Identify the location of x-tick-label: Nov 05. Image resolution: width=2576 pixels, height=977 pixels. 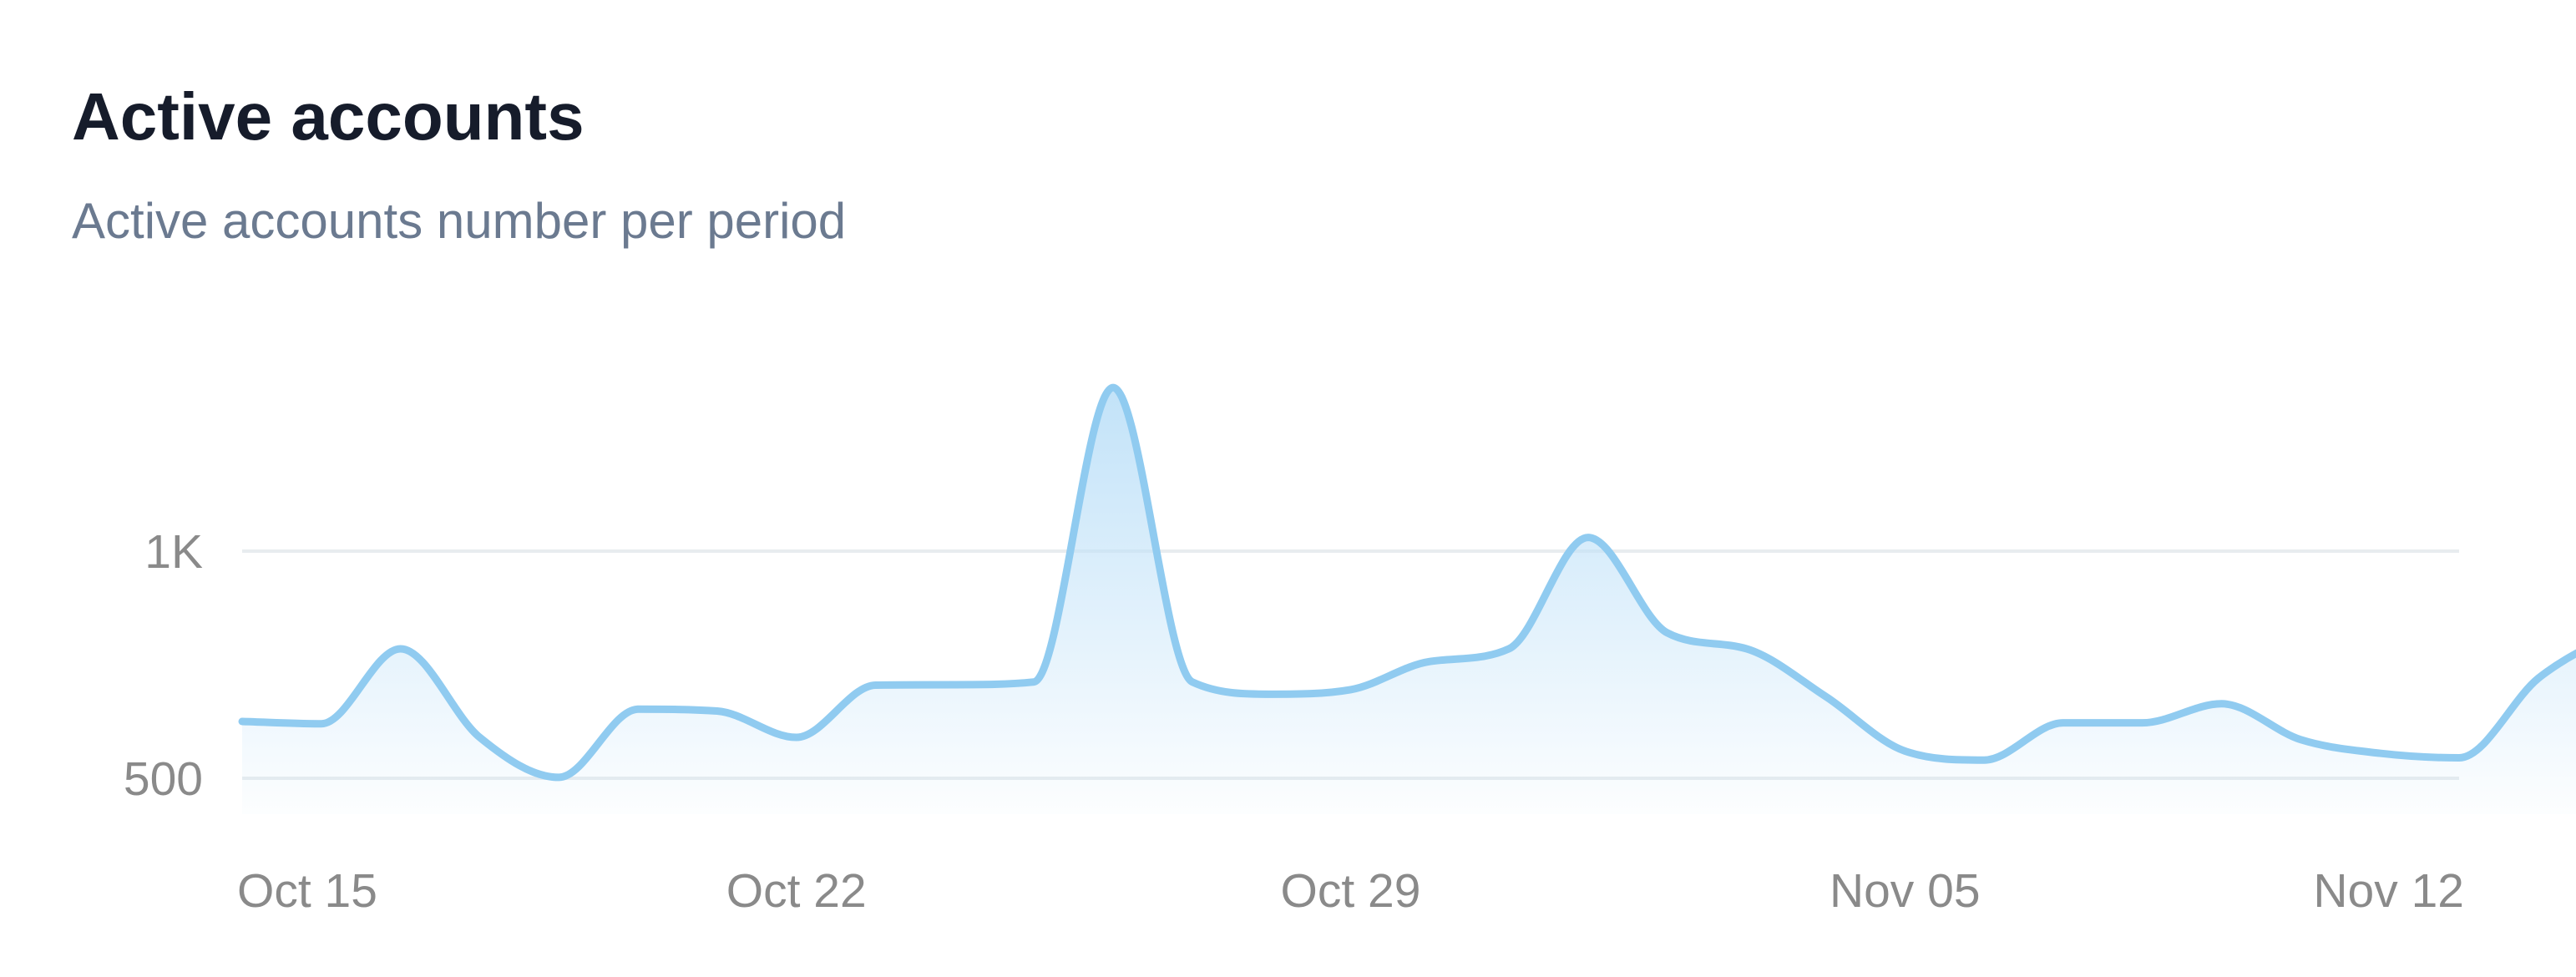
(1906, 891).